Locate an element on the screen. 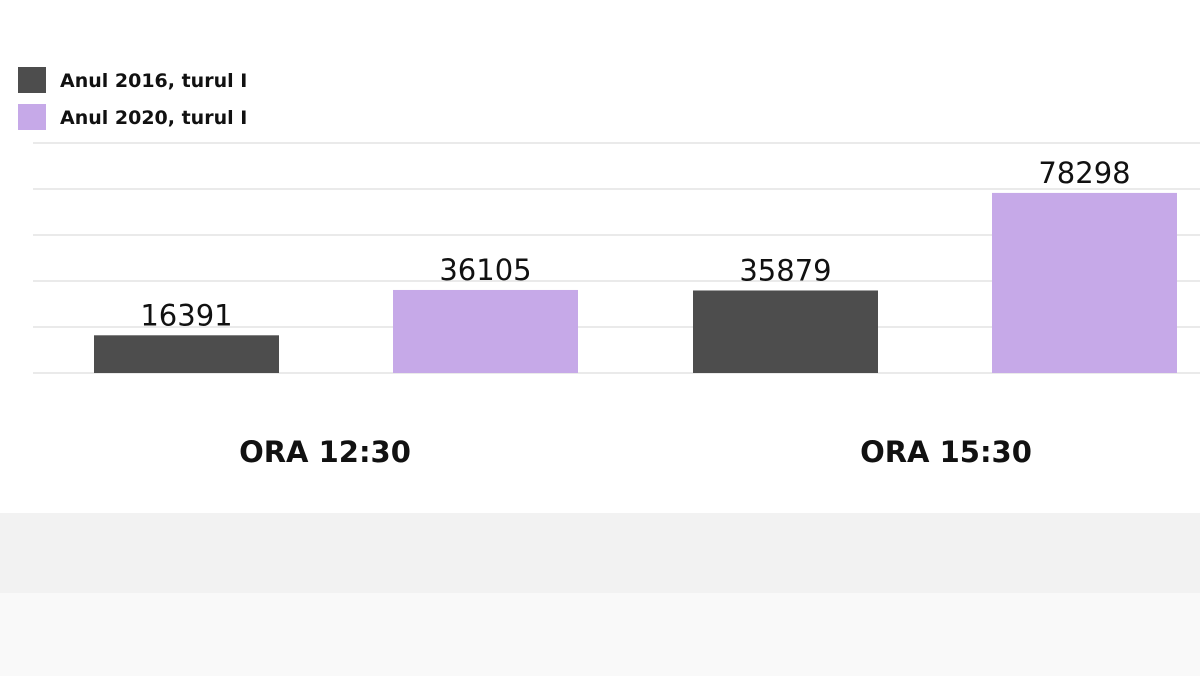 The image size is (1200, 676). footer-band is located at coordinates (600, 553).